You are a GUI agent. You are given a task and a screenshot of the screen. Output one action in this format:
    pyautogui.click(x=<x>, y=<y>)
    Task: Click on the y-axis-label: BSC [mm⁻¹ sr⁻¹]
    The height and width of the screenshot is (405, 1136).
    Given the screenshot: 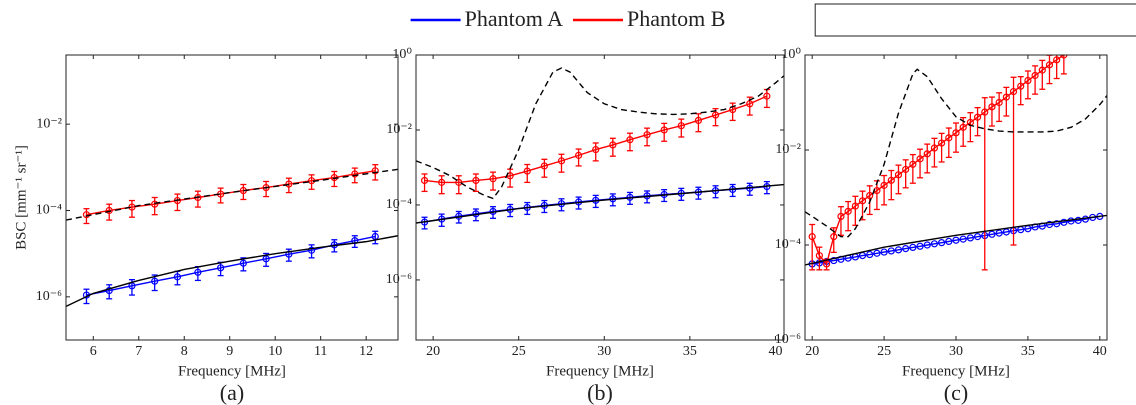 What is the action you would take?
    pyautogui.click(x=21, y=197)
    